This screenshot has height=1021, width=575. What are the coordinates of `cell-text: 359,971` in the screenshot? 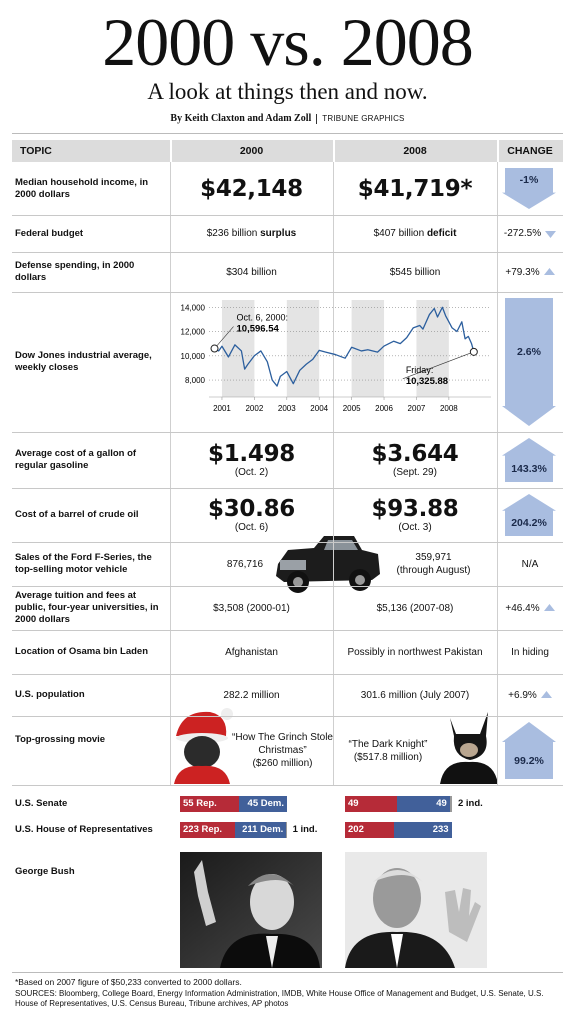 It's located at (433, 557).